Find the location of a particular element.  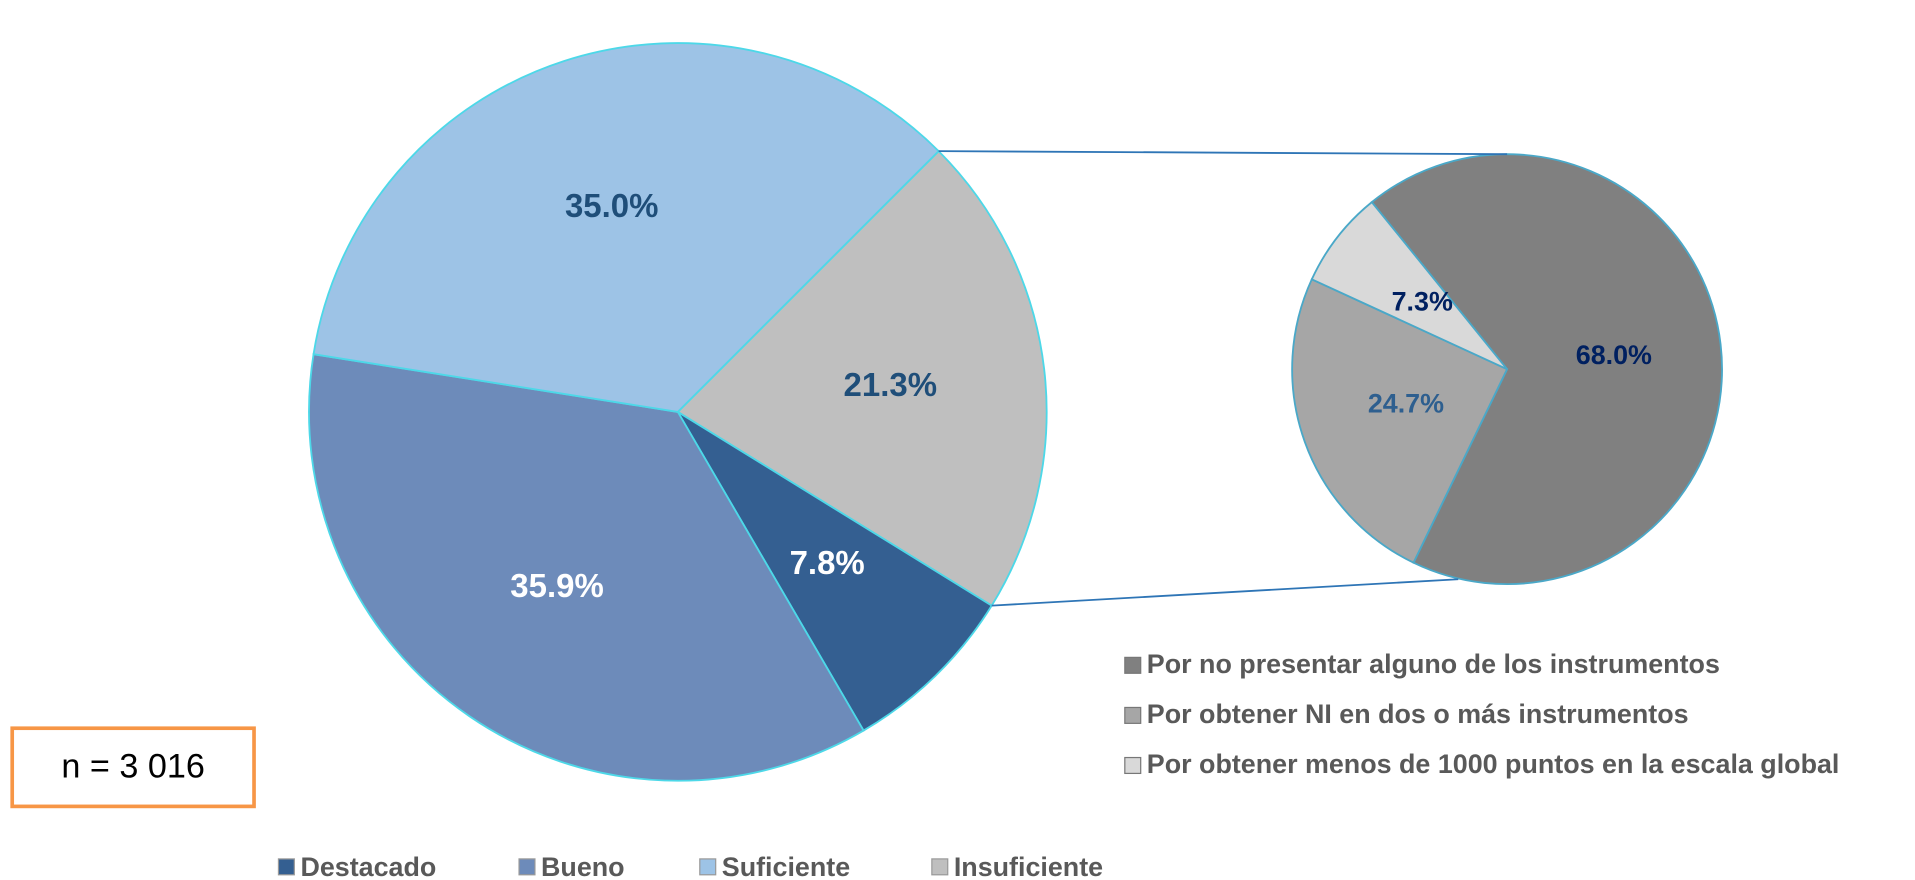

data-label: 7.8% is located at coordinates (827, 562).